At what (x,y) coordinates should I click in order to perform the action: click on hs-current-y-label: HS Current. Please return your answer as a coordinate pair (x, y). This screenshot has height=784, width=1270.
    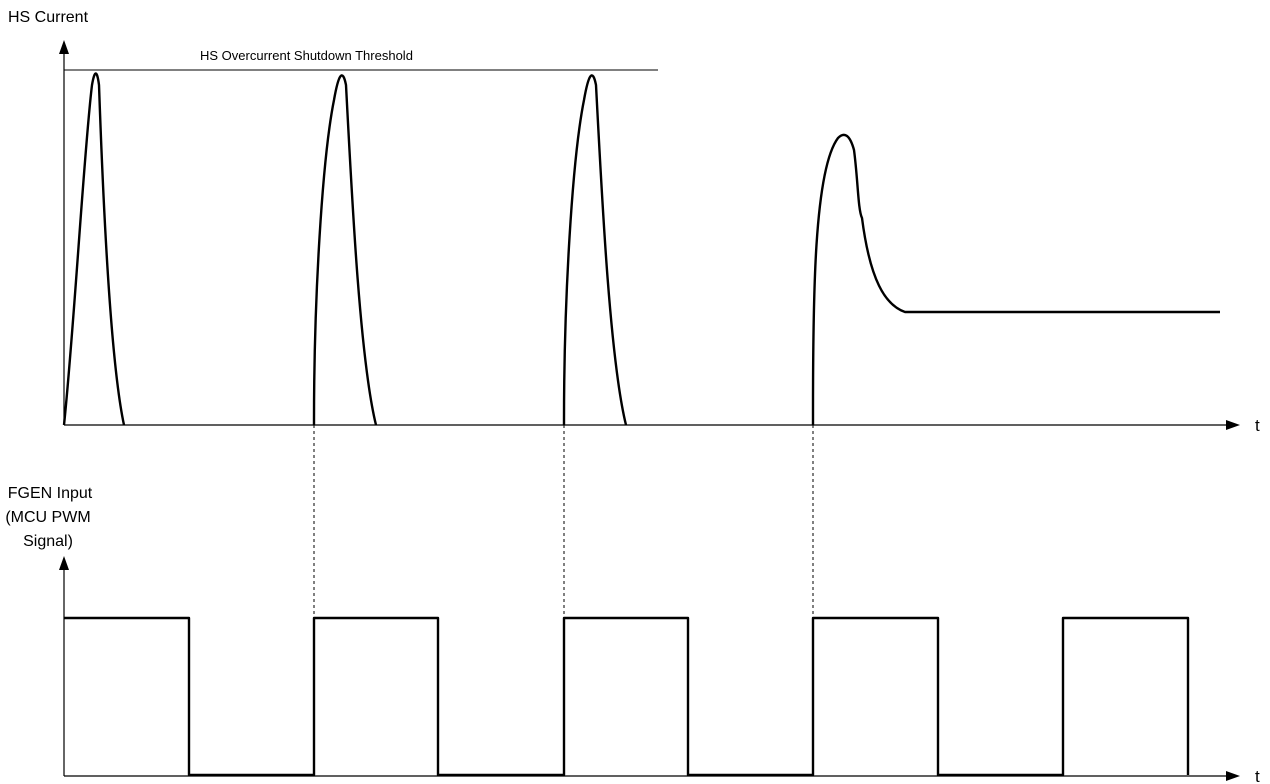
    Looking at the image, I should click on (48, 17).